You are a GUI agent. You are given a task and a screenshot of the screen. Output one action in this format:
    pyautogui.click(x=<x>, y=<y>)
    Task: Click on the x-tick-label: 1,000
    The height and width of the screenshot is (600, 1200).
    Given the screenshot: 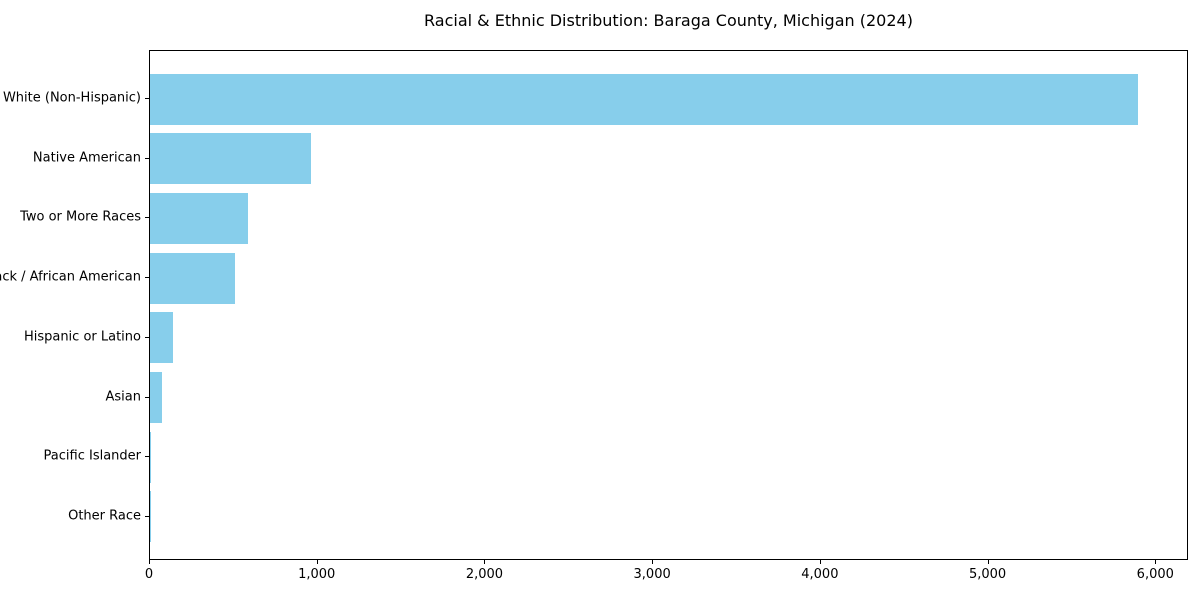 What is the action you would take?
    pyautogui.click(x=317, y=574)
    